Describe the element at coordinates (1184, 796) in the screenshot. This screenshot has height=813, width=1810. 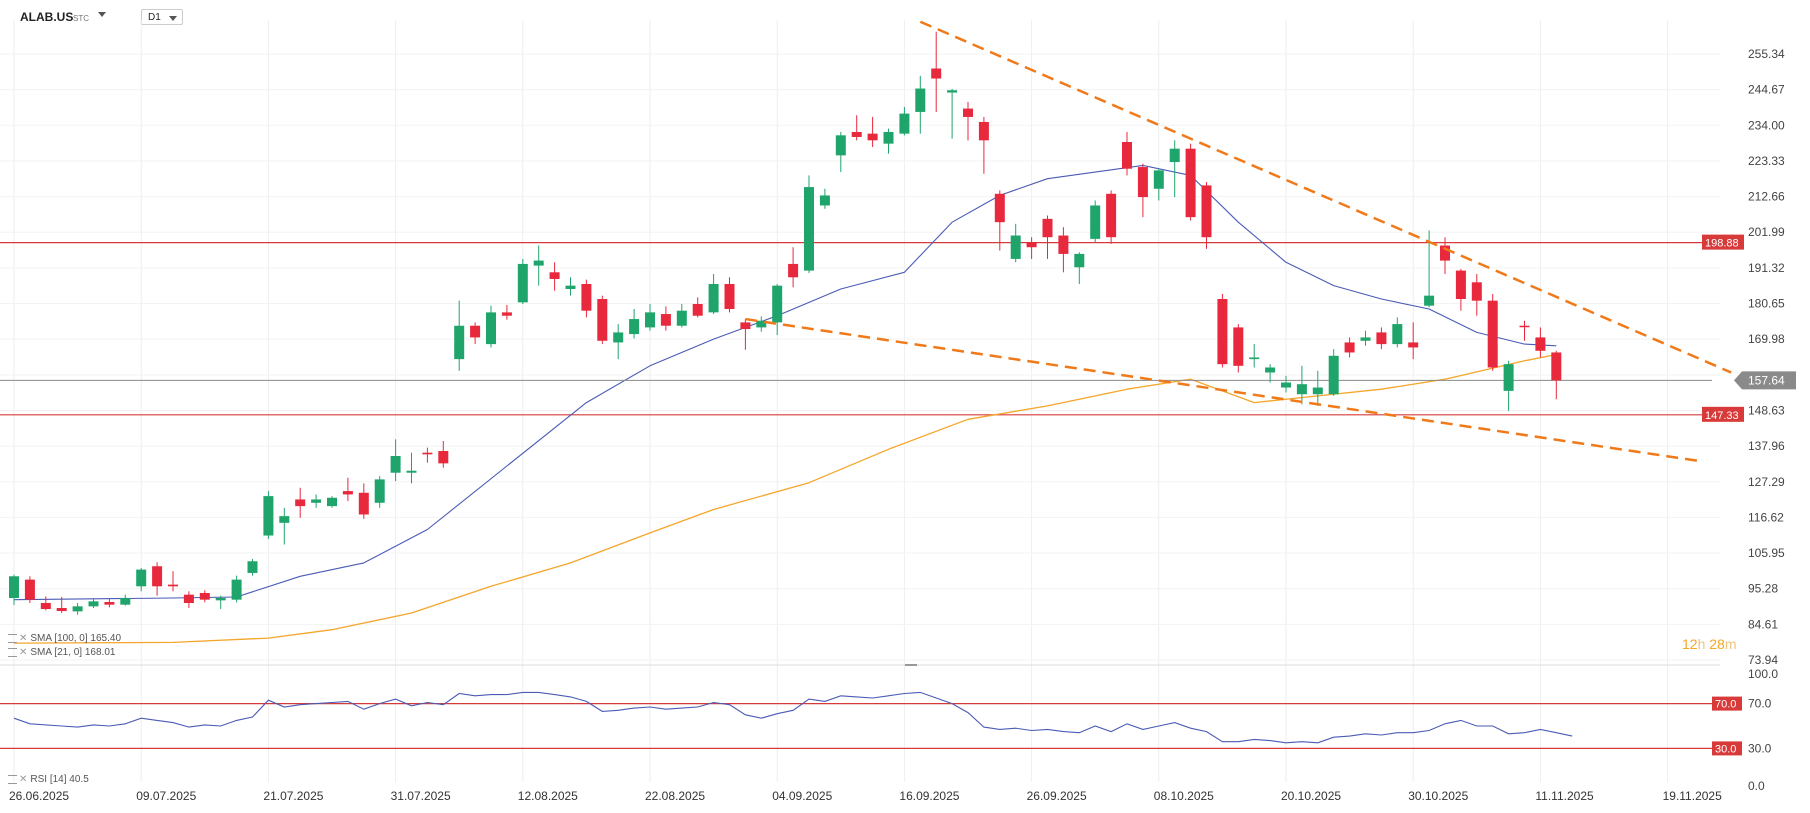
I see `date-tick-label: 08.10.2025` at that location.